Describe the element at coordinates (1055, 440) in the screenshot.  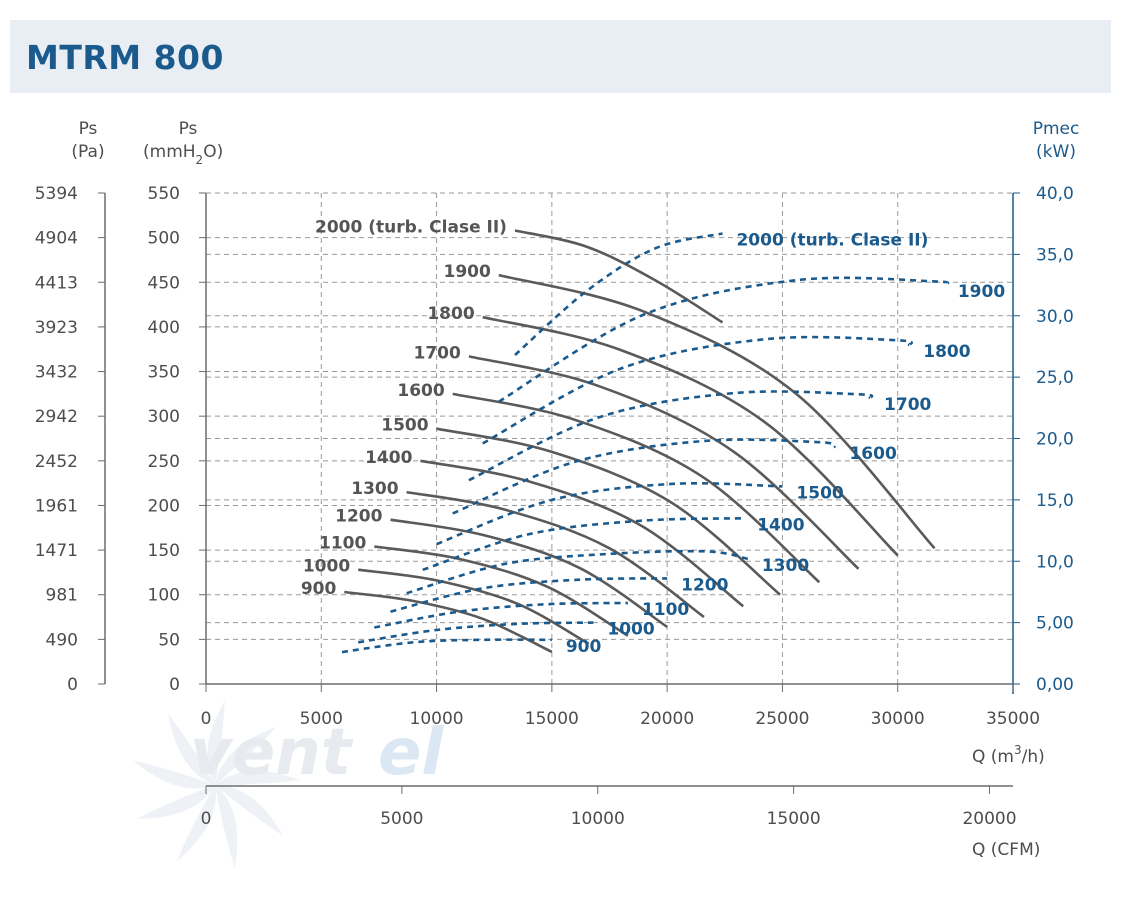
I see `tick-label-kw: 20,0` at that location.